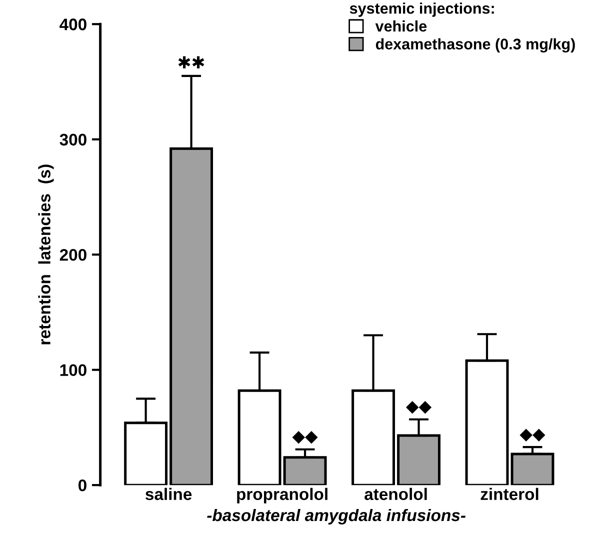 This screenshot has height=536, width=590. I want to click on y-axis-title: retention latencies (s), so click(46, 254).